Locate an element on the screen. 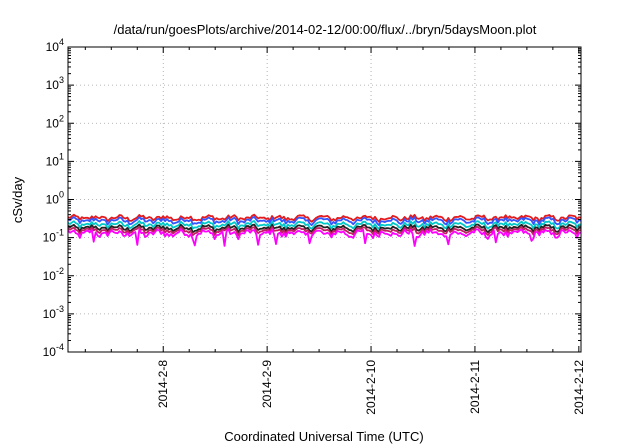  y-tick-label: 10⁻² is located at coordinates (53, 274).